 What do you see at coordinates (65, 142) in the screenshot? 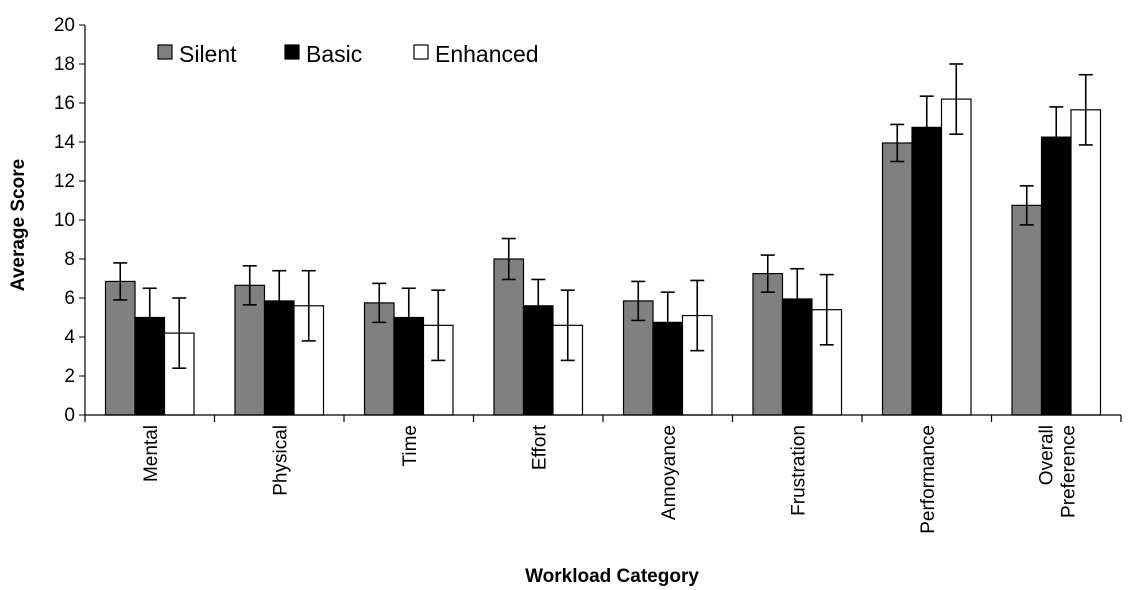
I see `y-tick-label: 14` at bounding box center [65, 142].